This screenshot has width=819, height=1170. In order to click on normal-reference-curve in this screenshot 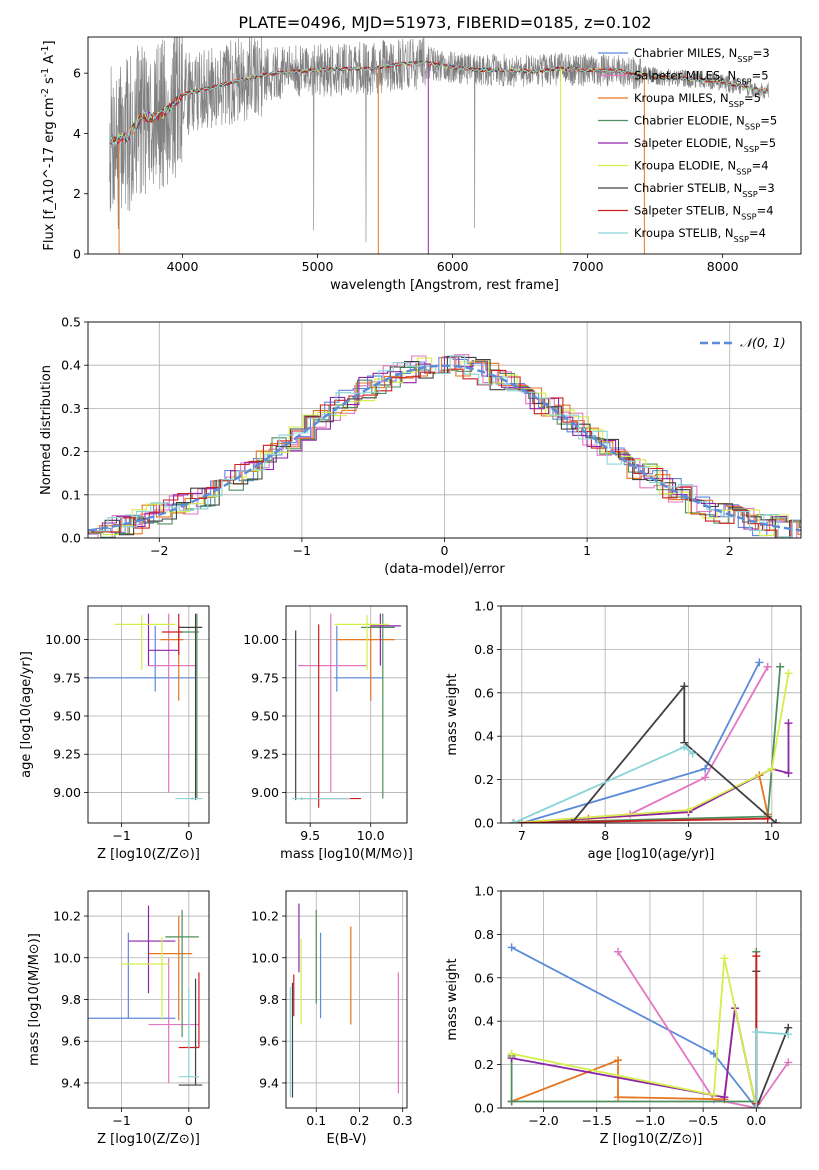, I will do `click(444, 448)`.